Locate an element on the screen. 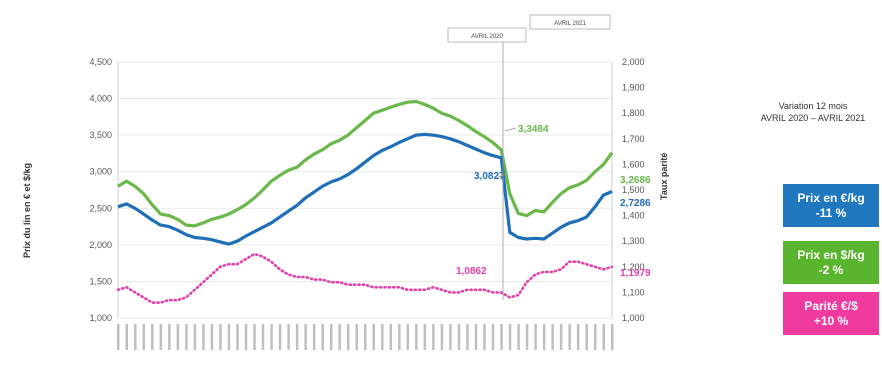 The height and width of the screenshot is (365, 882). badge-price-eur: Prix en €/kg -11 % is located at coordinates (831, 205).